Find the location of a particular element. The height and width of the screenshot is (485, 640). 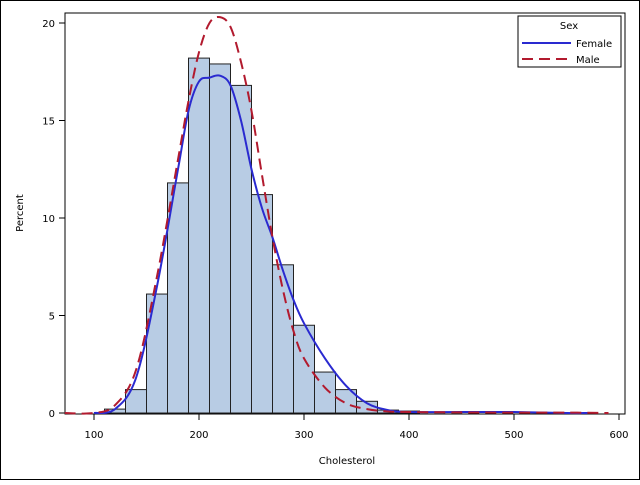

x-tick-label: 400 is located at coordinates (408, 435).